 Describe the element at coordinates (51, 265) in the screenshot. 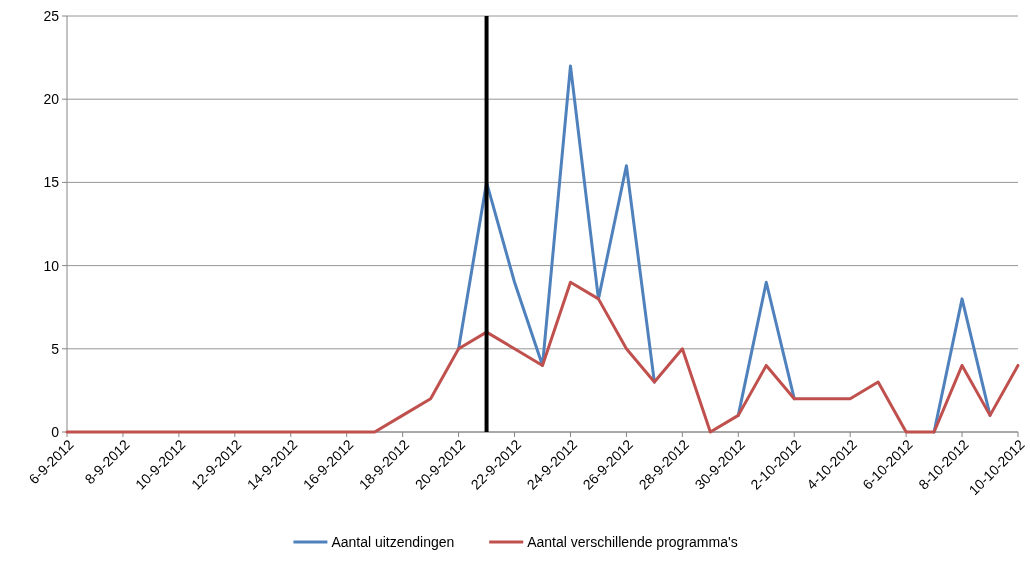

I see `y-tick-label: 10` at that location.